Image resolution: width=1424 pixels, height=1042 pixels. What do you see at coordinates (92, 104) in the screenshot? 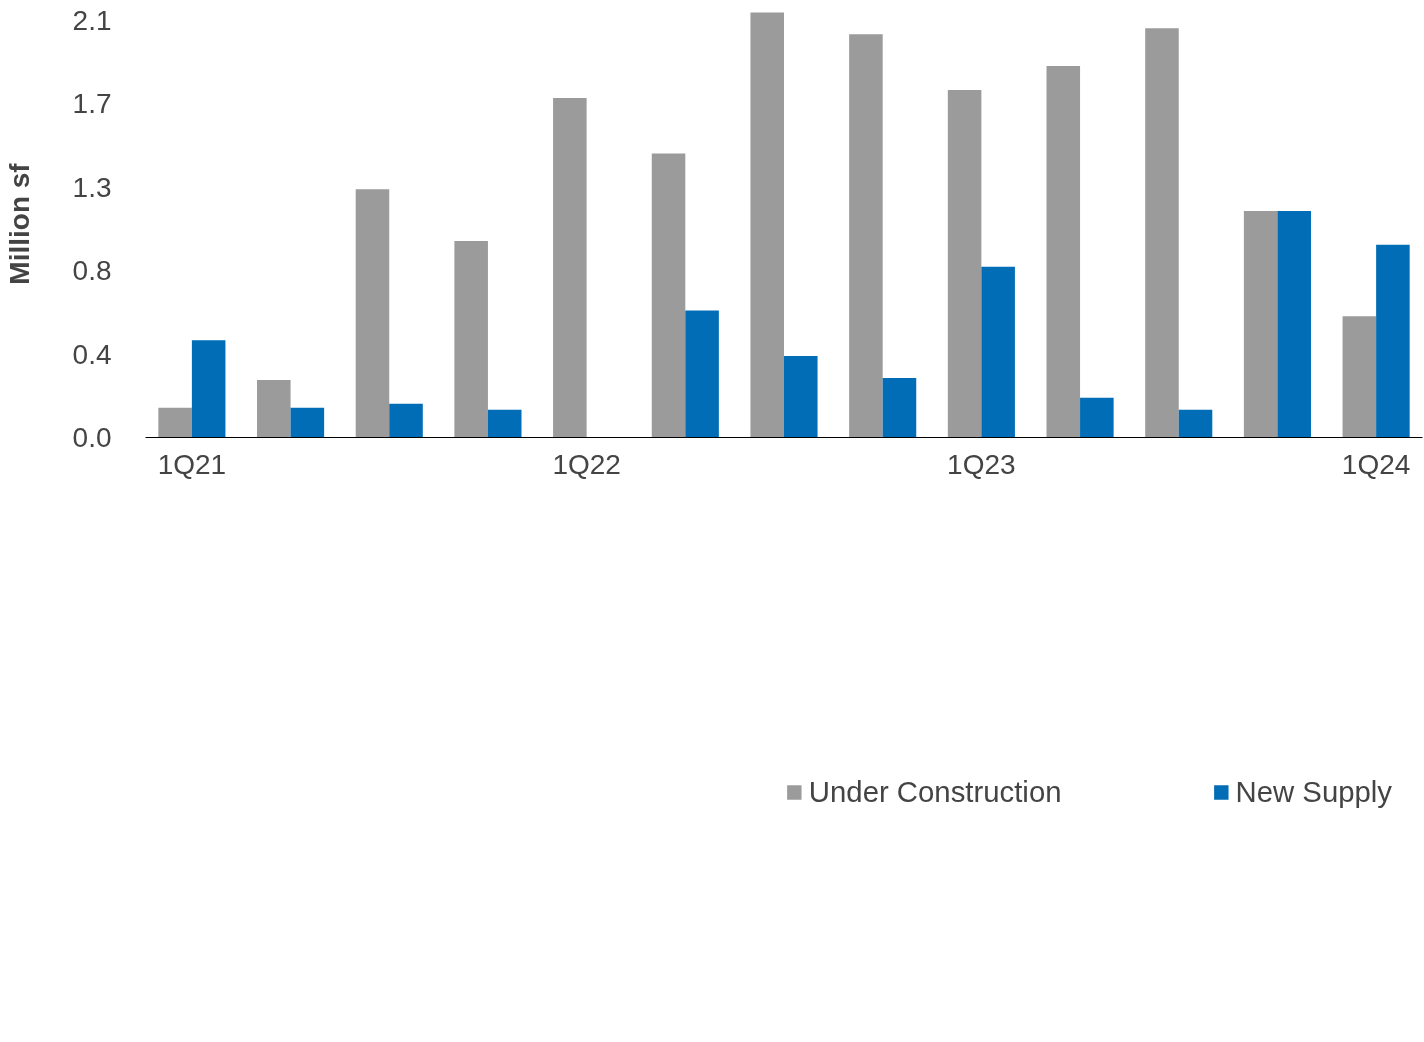
I see `y-tick-label: 1.7` at bounding box center [92, 104].